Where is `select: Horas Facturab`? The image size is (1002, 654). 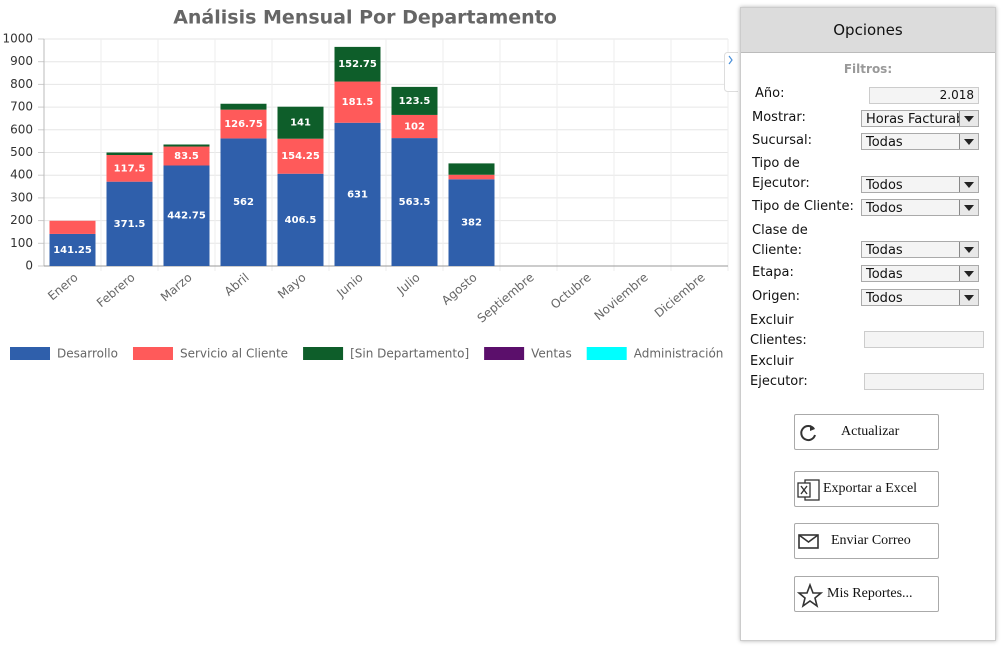 select: Horas Facturab is located at coordinates (920, 118).